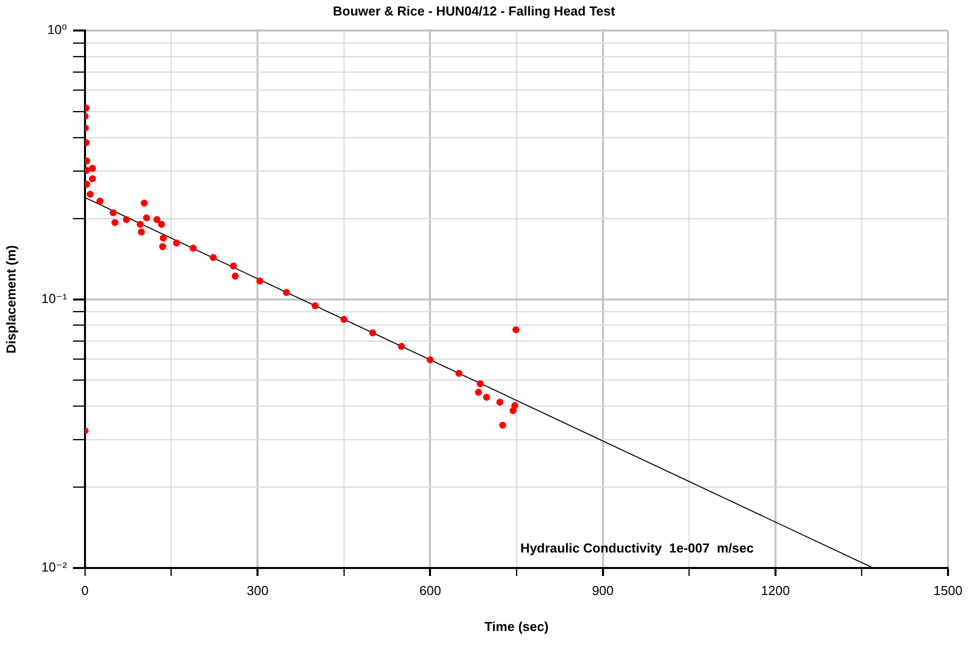 The height and width of the screenshot is (645, 971). I want to click on annotation: Hydraulic Conductivity 1e-007 m/sec, so click(637, 548).